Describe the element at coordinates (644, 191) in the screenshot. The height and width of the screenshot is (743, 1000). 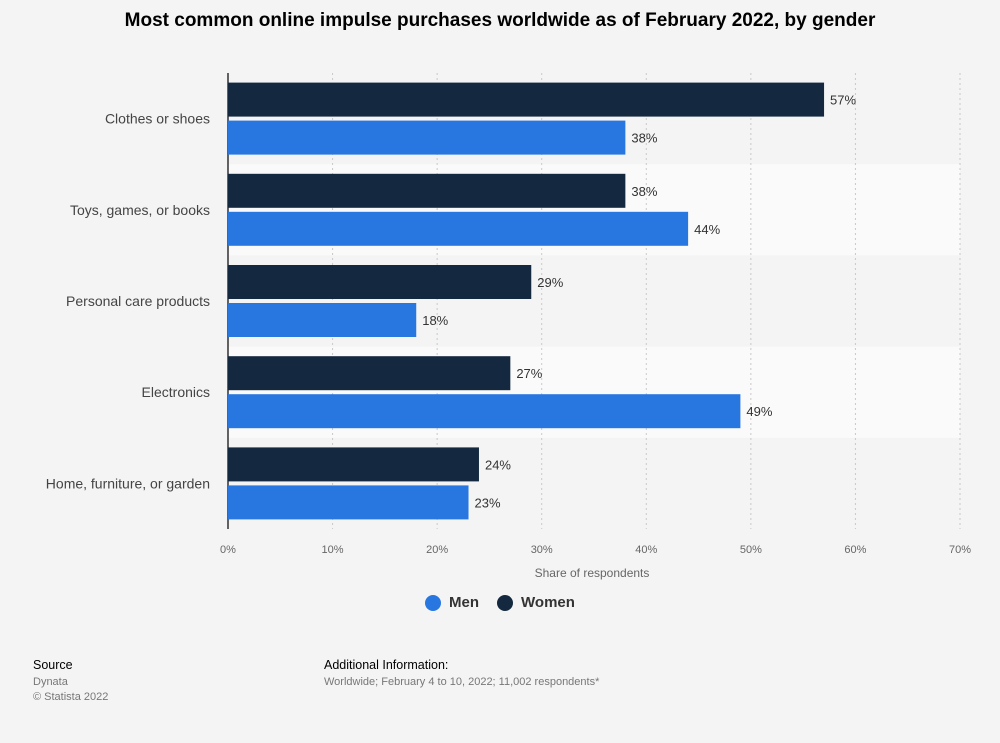
I see `data-label-women: 38%` at that location.